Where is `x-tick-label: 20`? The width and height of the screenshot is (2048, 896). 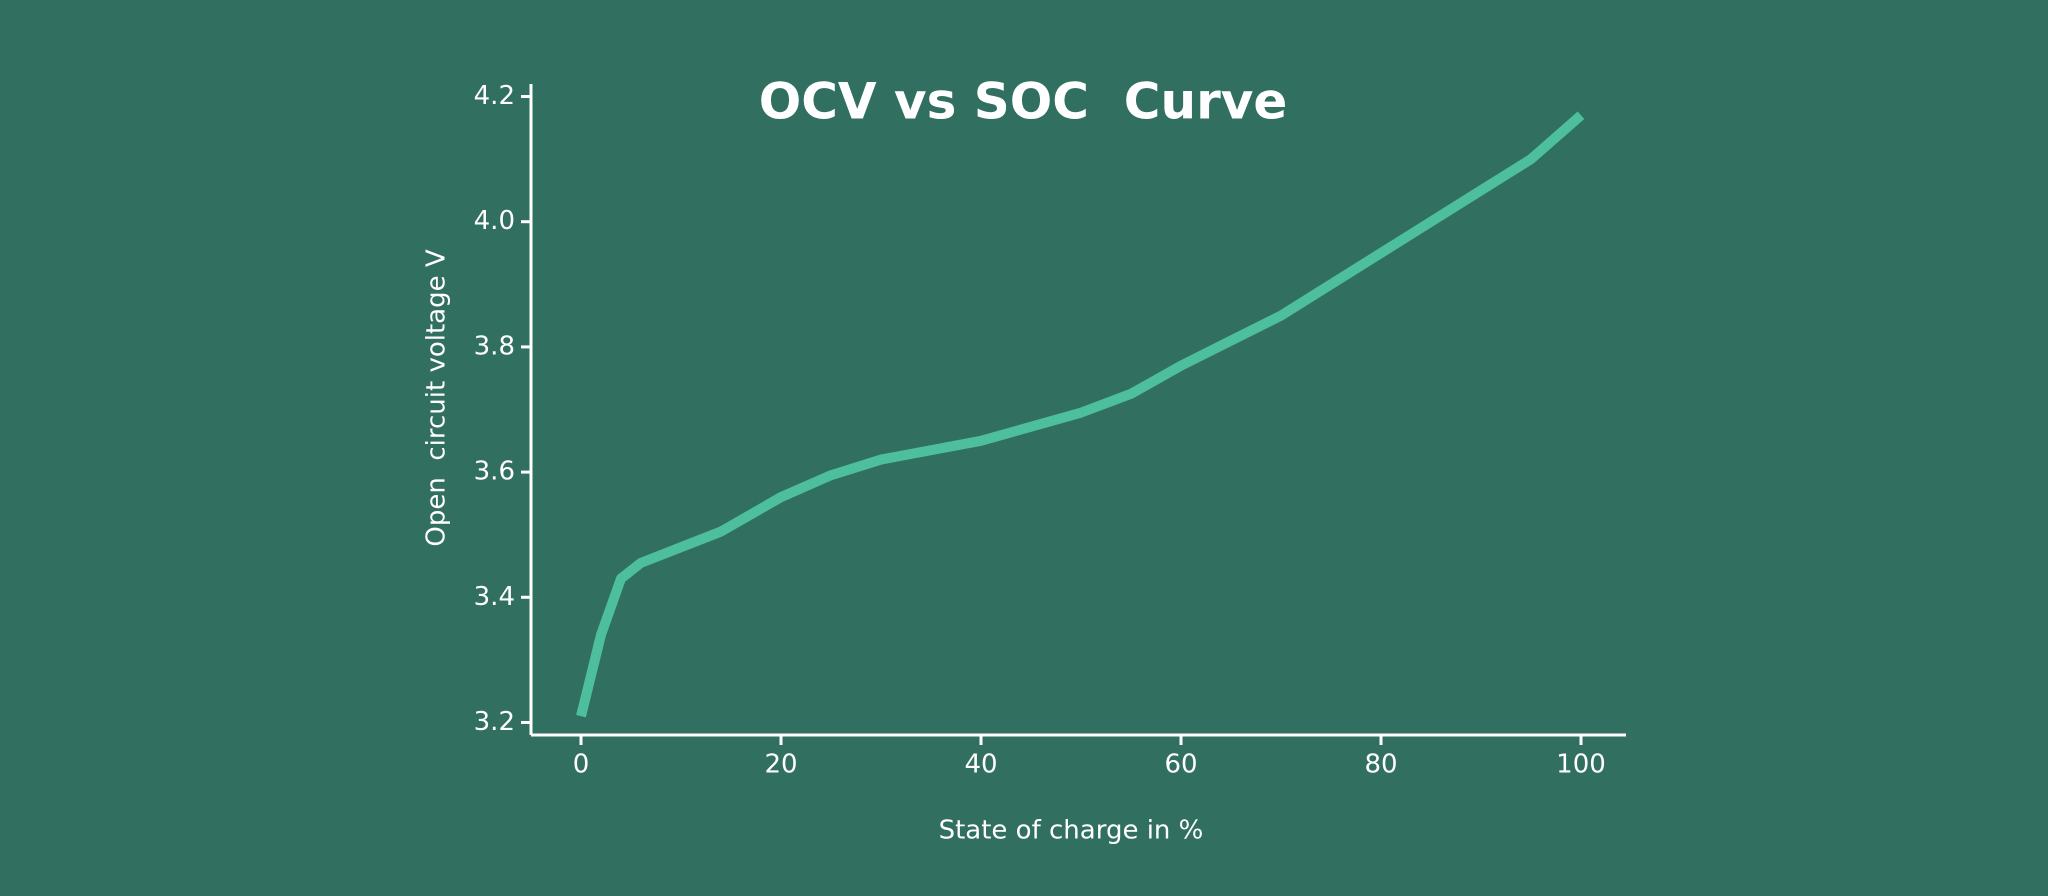 x-tick-label: 20 is located at coordinates (780, 765).